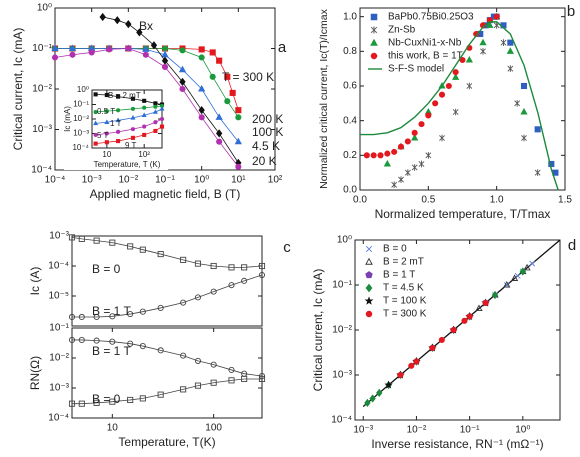 Image resolution: width=580 pixels, height=457 pixels. What do you see at coordinates (167, 281) in the screenshot?
I see `plot-frame` at bounding box center [167, 281].